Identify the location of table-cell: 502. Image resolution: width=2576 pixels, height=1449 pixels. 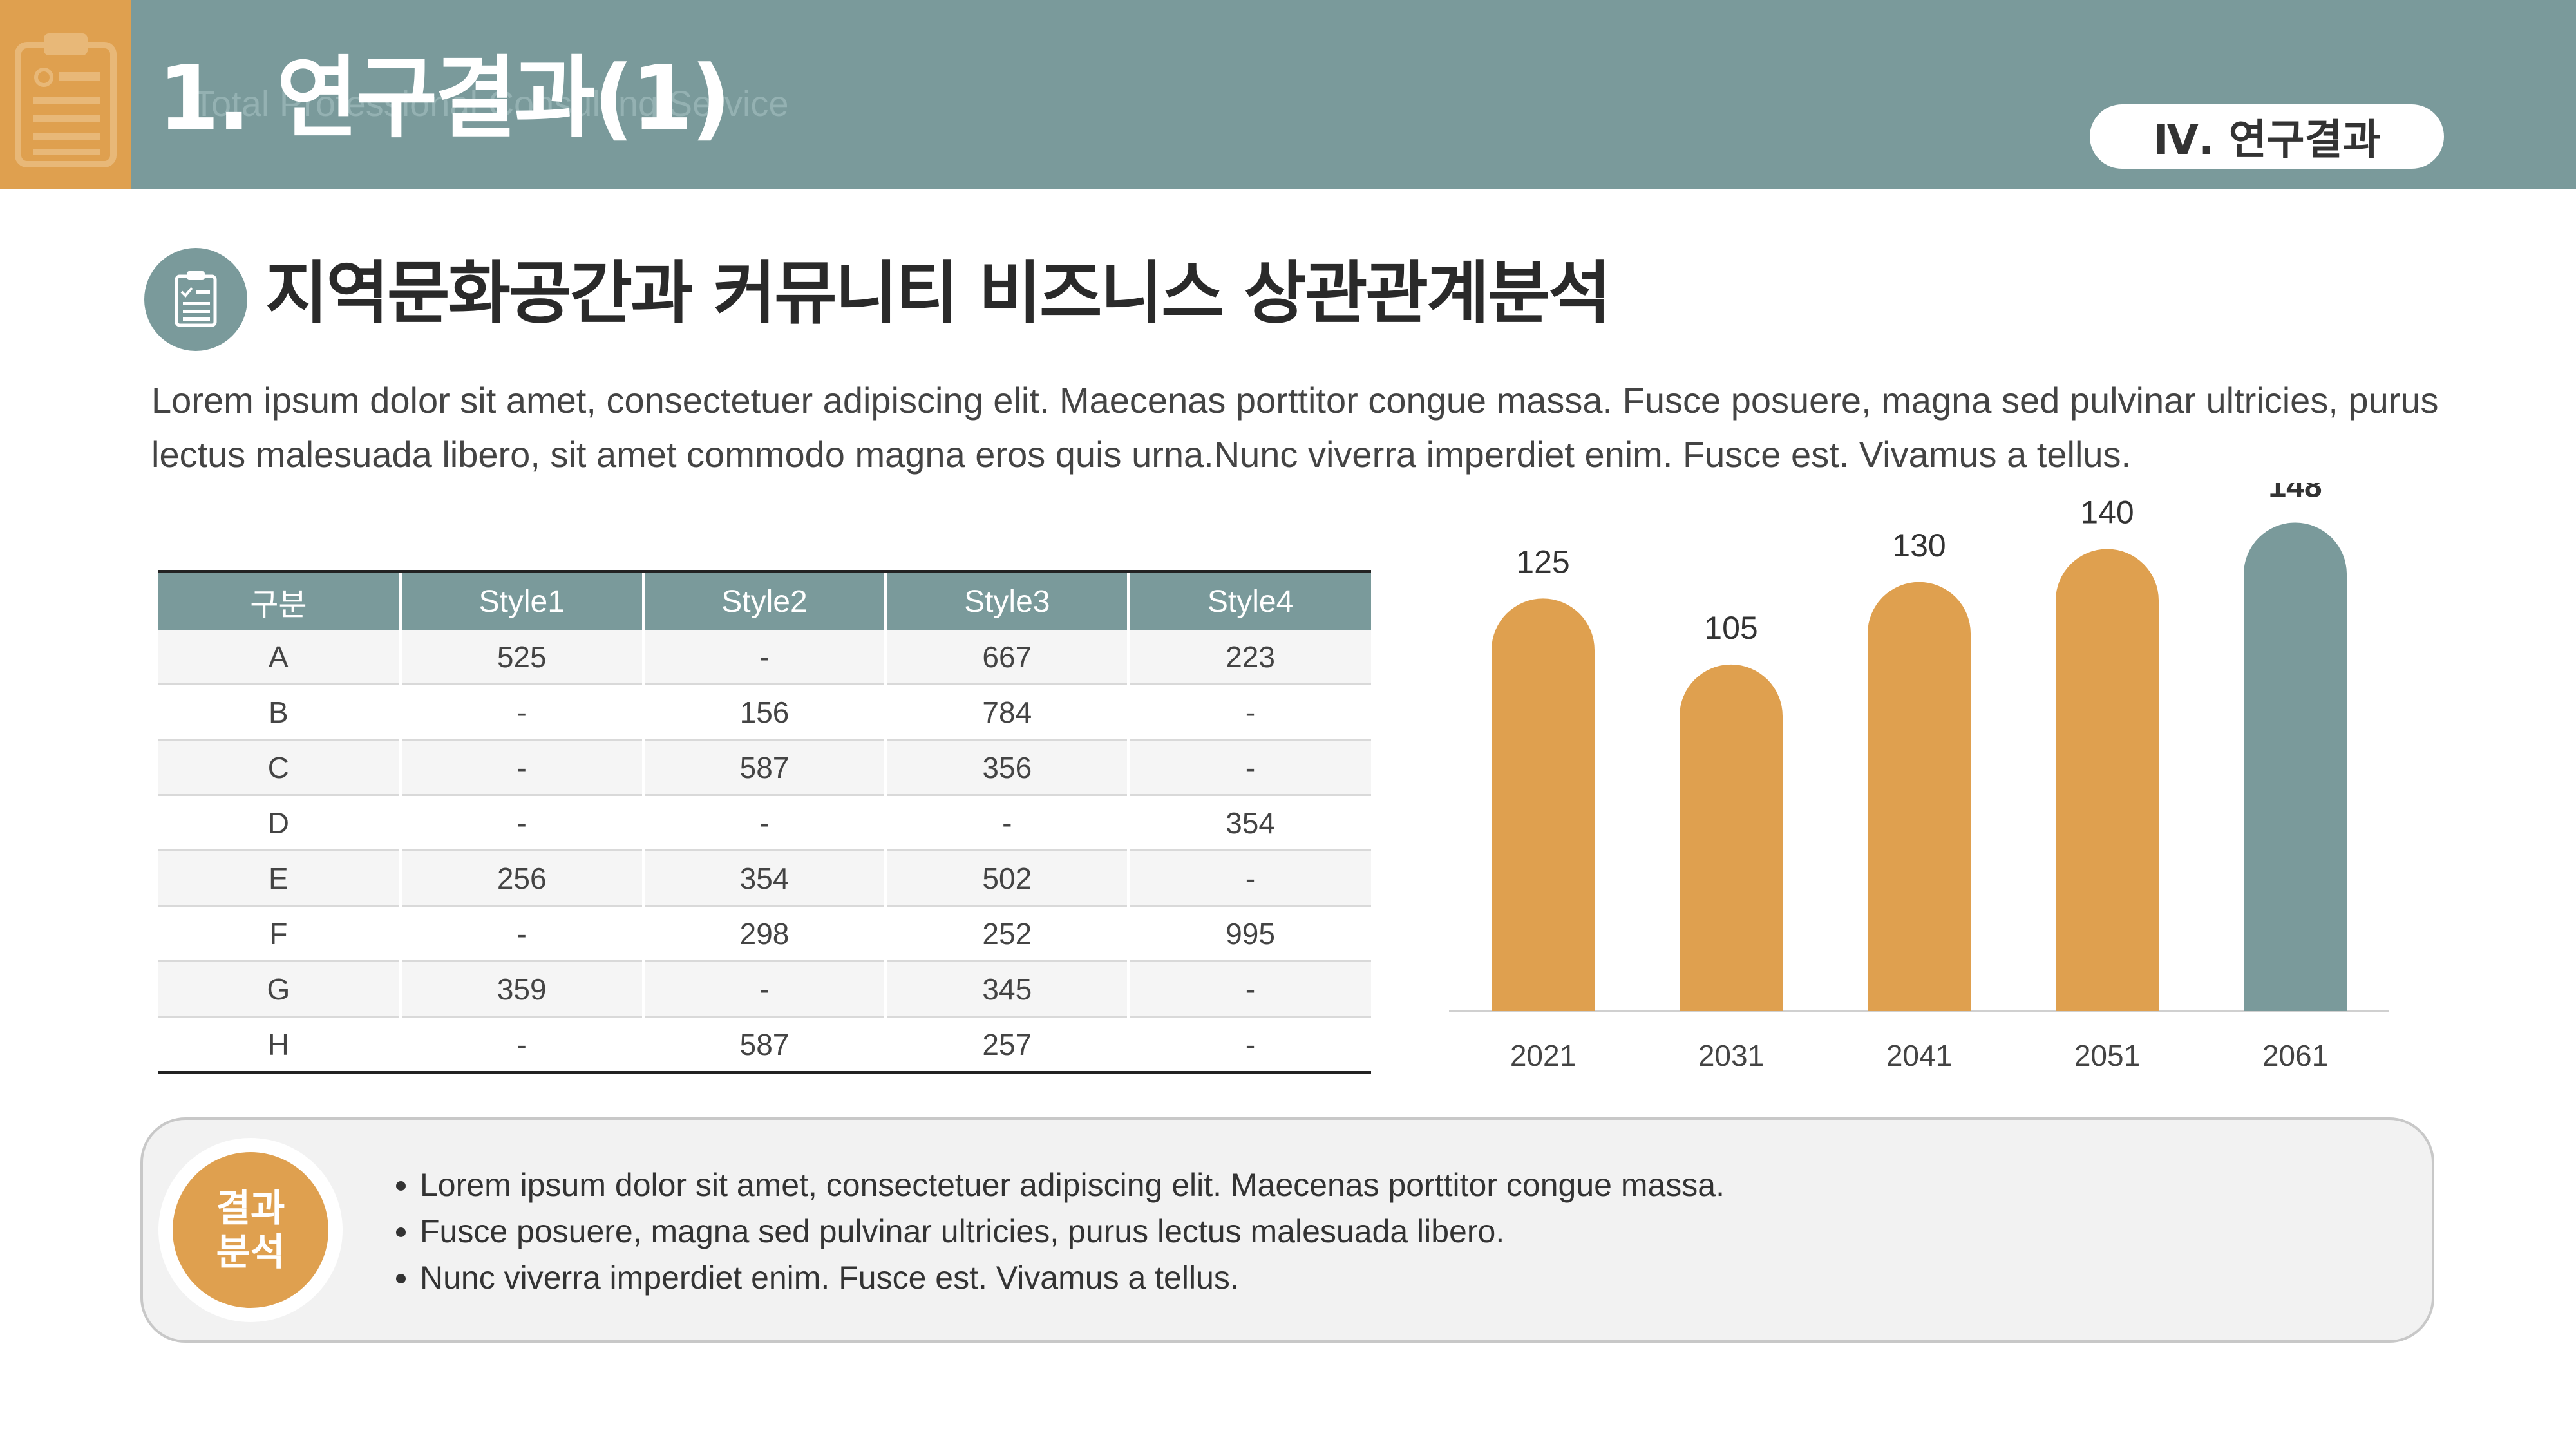
(1007, 878).